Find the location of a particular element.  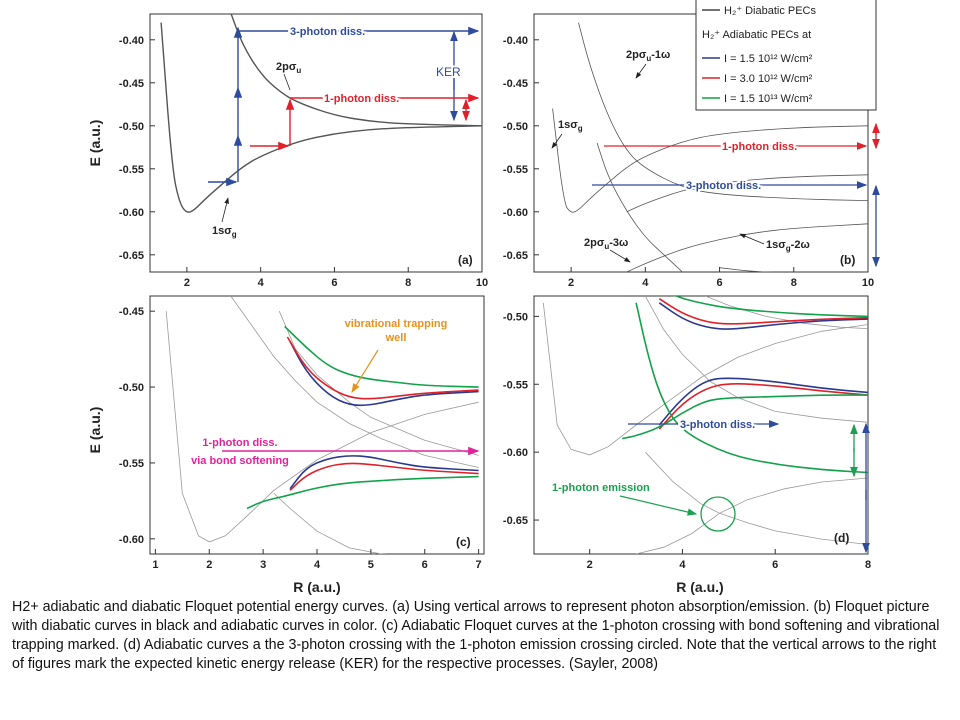

b-pointer-1ssg-2w is located at coordinates (752, 239).